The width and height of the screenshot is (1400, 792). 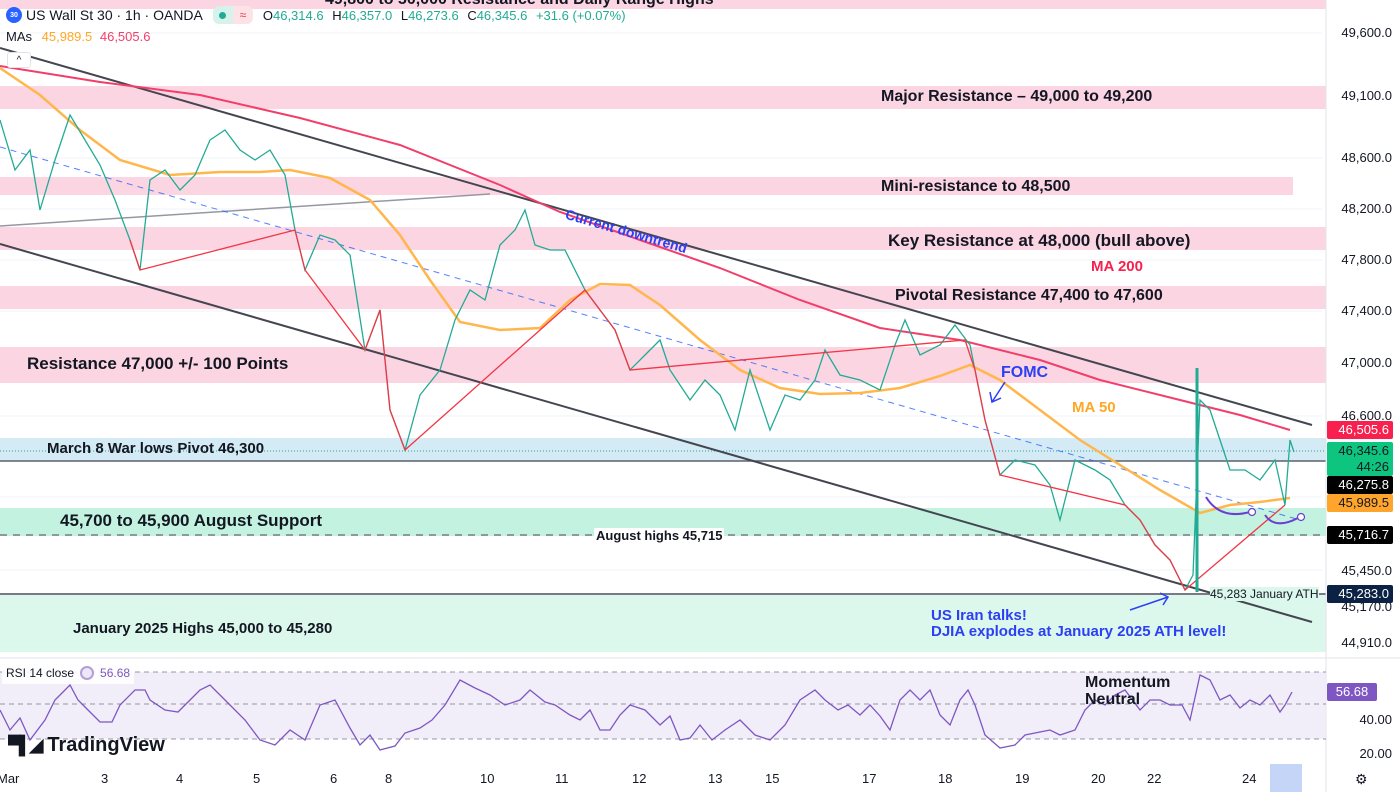 What do you see at coordinates (1366, 310) in the screenshot?
I see `price-tick: 47,400.0` at bounding box center [1366, 310].